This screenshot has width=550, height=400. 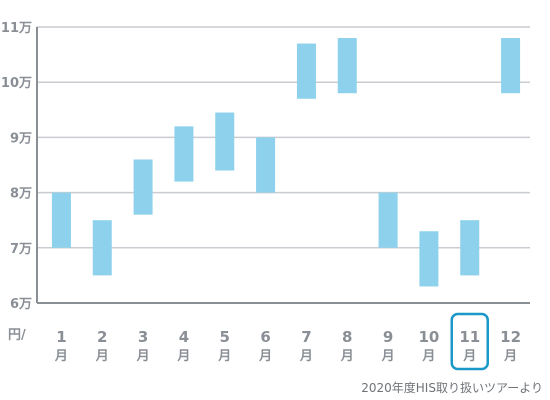 What do you see at coordinates (16, 83) in the screenshot?
I see `y-tick-label: 10万` at bounding box center [16, 83].